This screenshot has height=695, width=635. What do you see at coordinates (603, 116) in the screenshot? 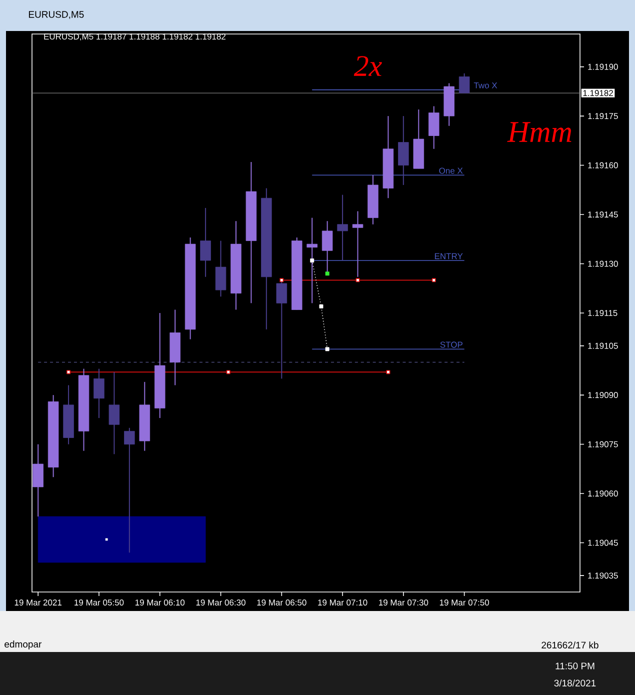
I see `y-tick-label: 1.19175` at bounding box center [603, 116].